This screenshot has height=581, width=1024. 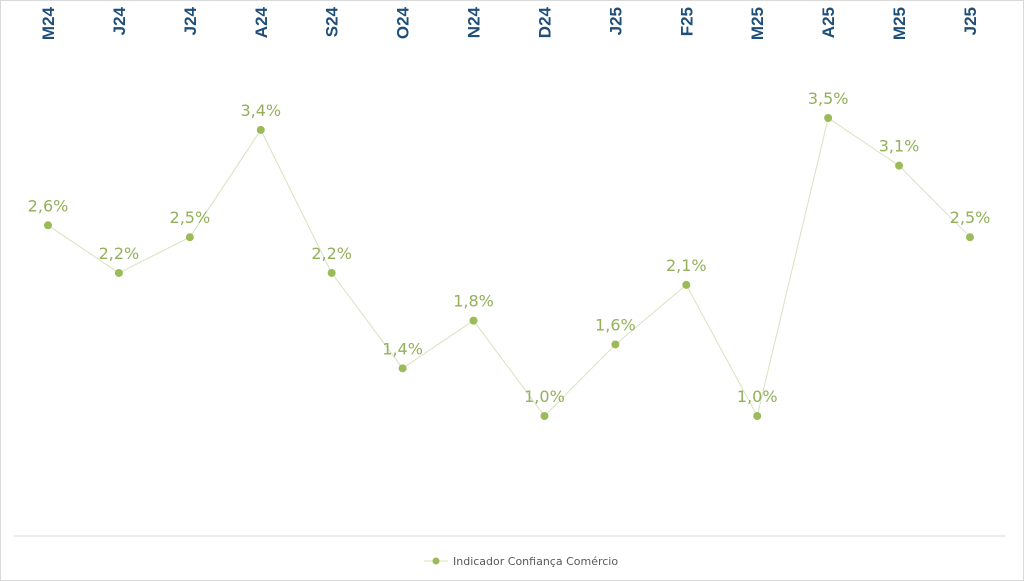 I want to click on x-tick-label: F25, so click(x=686, y=21).